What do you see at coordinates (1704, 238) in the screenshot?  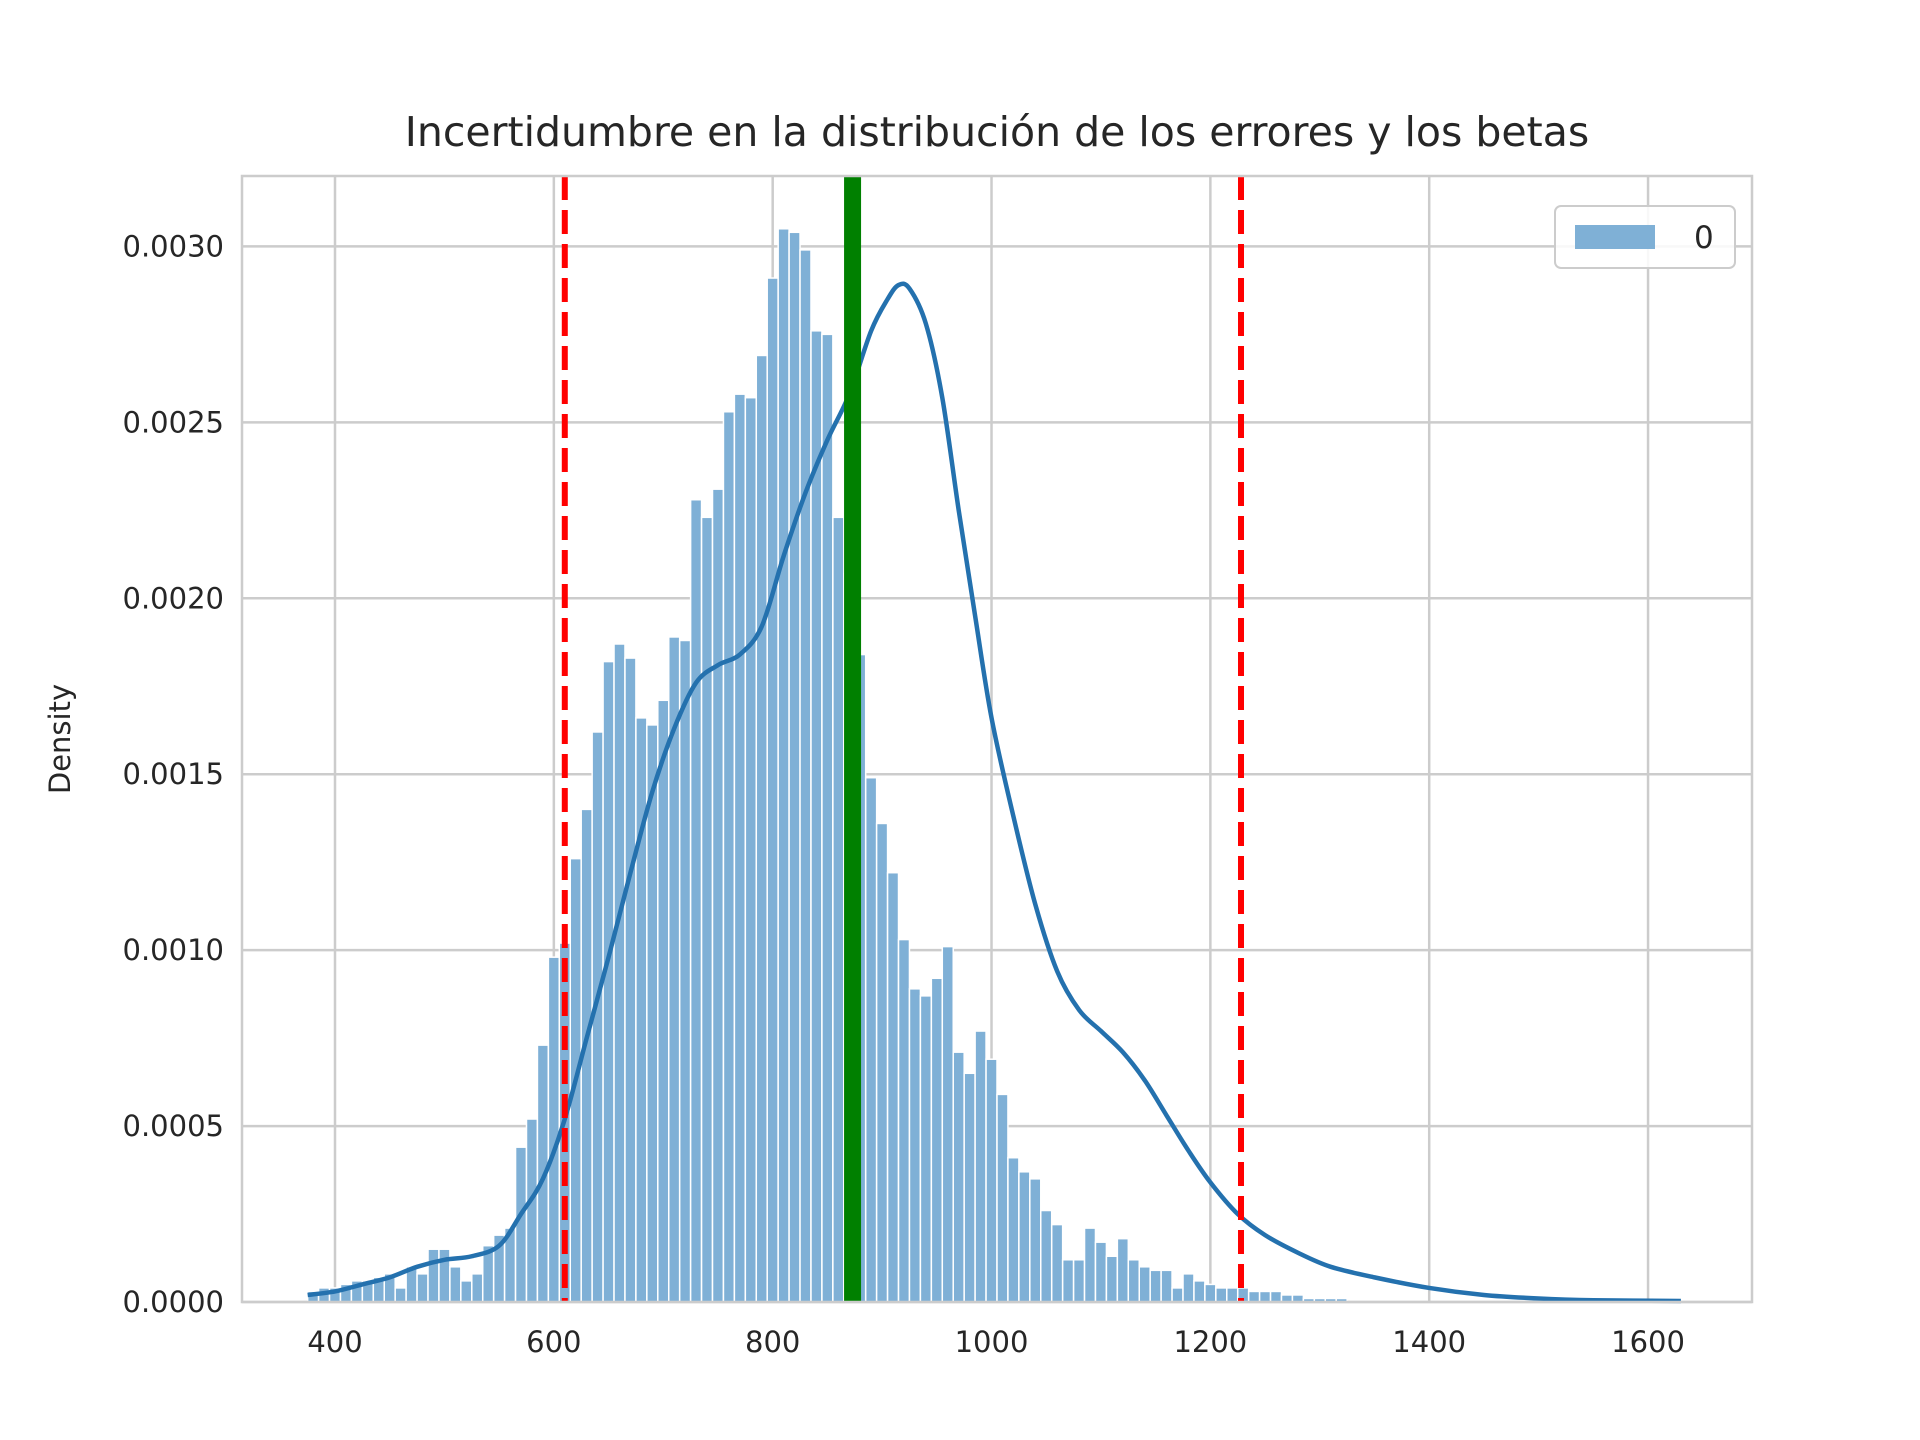 I see `legend-label: 0` at bounding box center [1704, 238].